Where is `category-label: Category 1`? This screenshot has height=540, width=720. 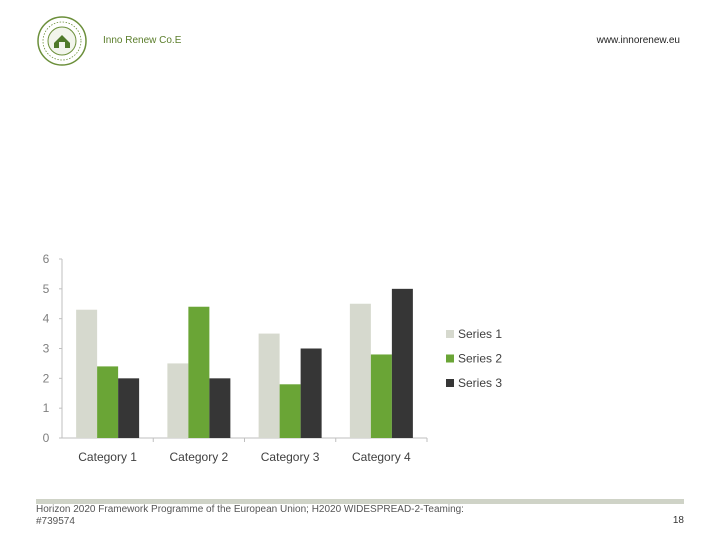
category-label: Category 1 is located at coordinates (107, 457).